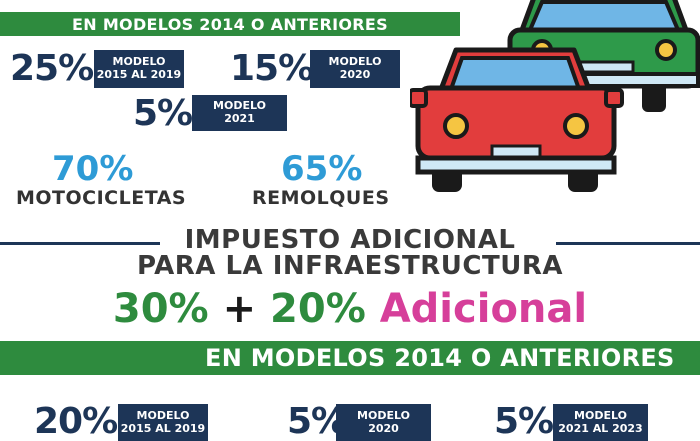 Image resolution: width=700 pixels, height=441 pixels. I want to click on bottom-rate-tag-2021-2023: MODELO 2021 AL 2023, so click(600, 422).